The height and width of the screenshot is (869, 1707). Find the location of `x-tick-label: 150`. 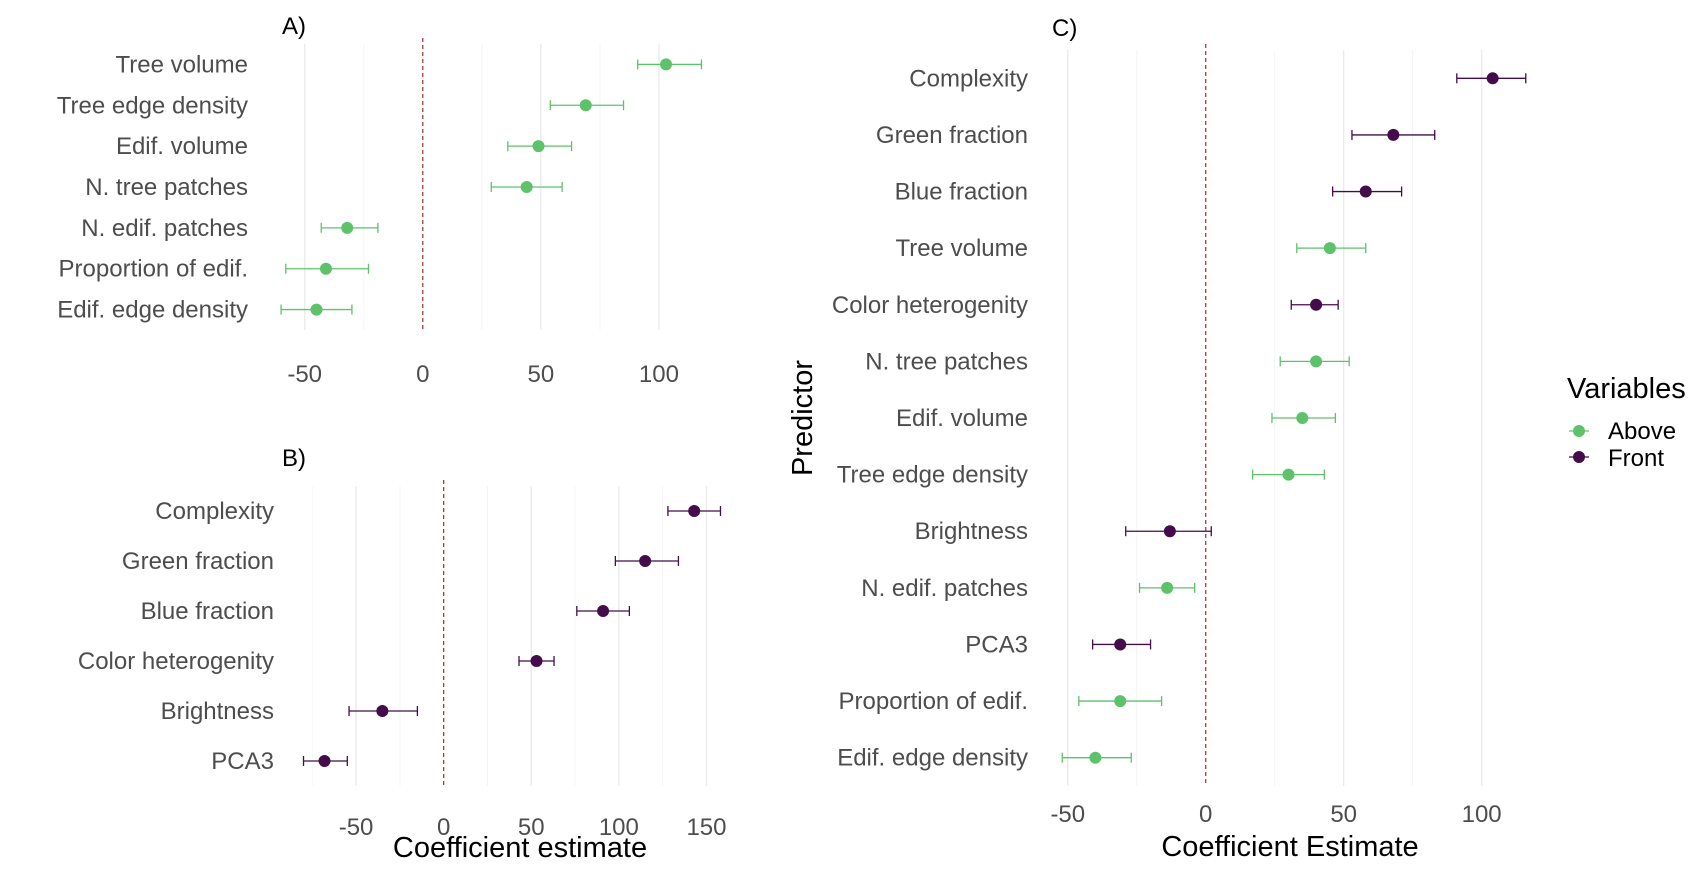

x-tick-label: 150 is located at coordinates (706, 827).